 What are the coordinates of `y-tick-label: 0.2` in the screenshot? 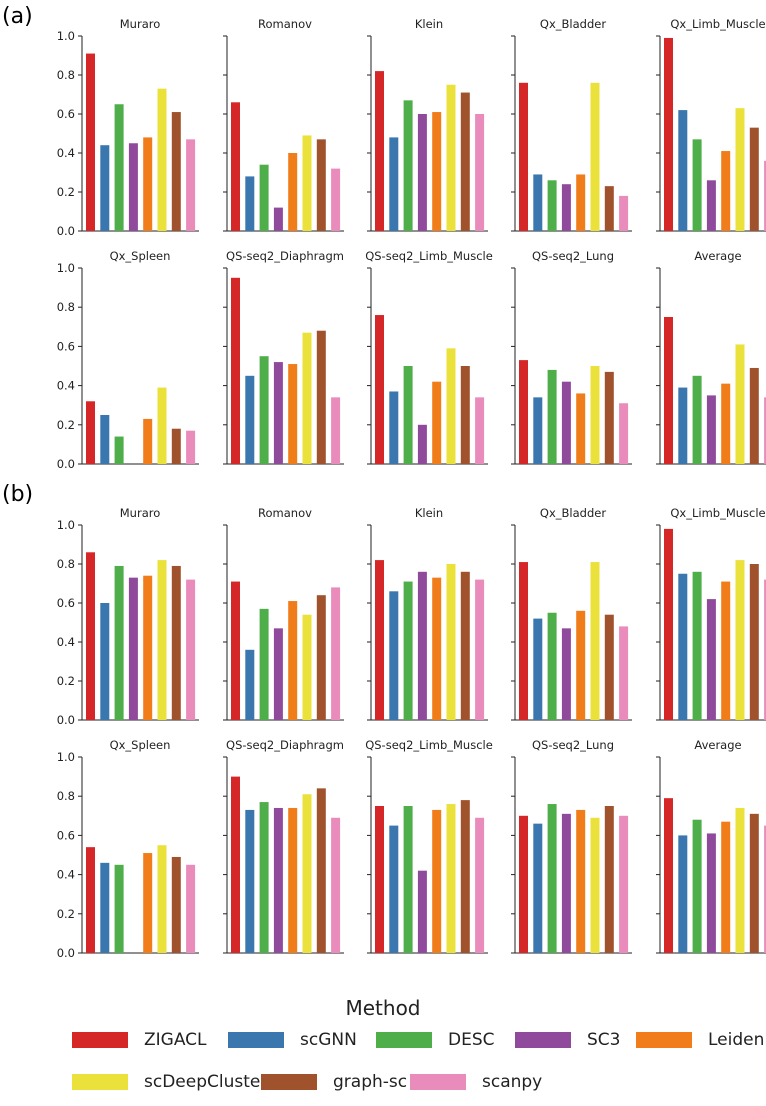 It's located at (66, 192).